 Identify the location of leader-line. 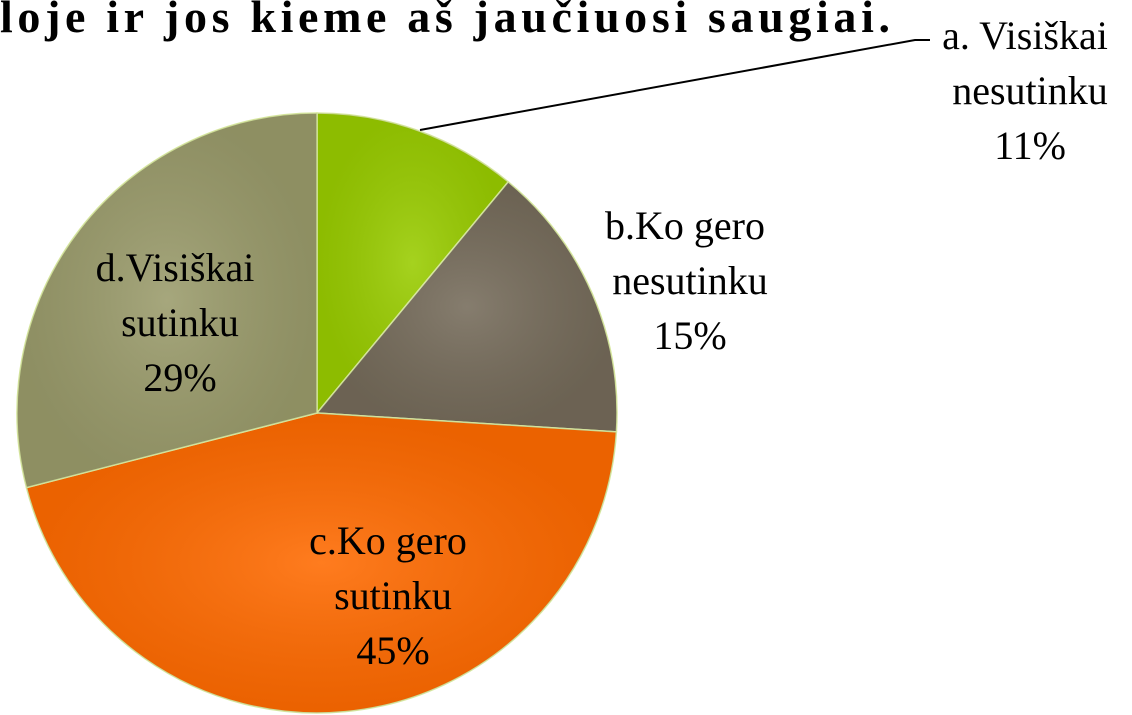
(674, 85).